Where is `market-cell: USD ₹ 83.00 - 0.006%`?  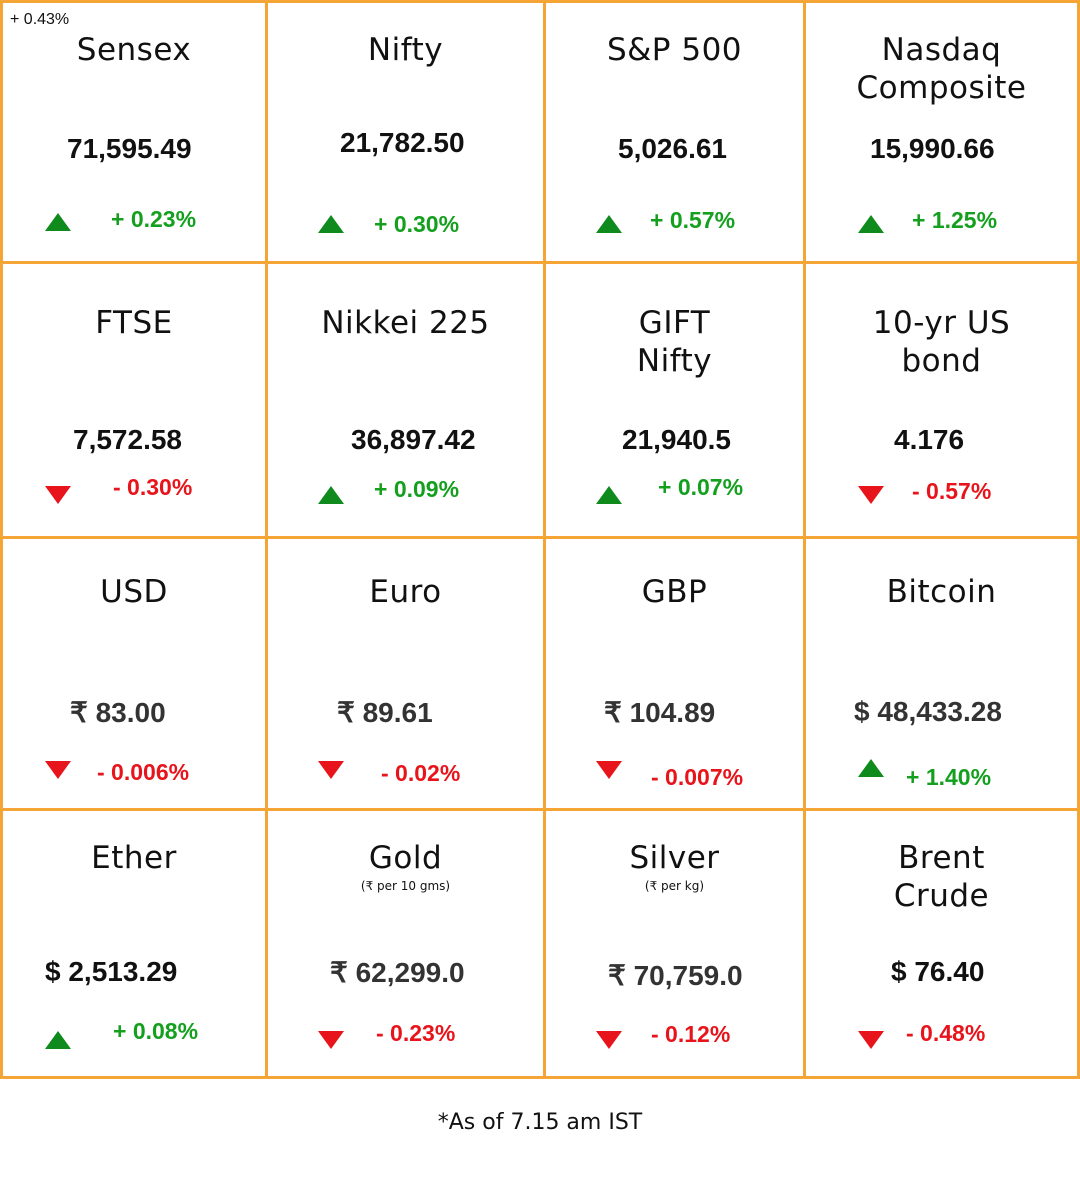 market-cell: USD ₹ 83.00 - 0.006% is located at coordinates (134, 673).